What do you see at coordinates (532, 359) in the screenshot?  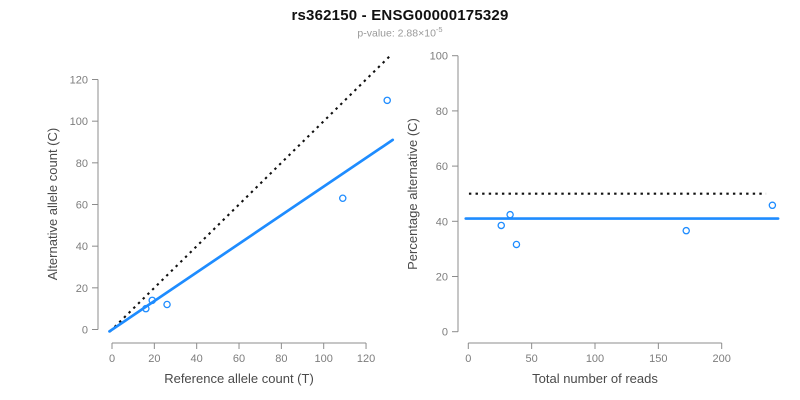 I see `x-tick-label: 50` at bounding box center [532, 359].